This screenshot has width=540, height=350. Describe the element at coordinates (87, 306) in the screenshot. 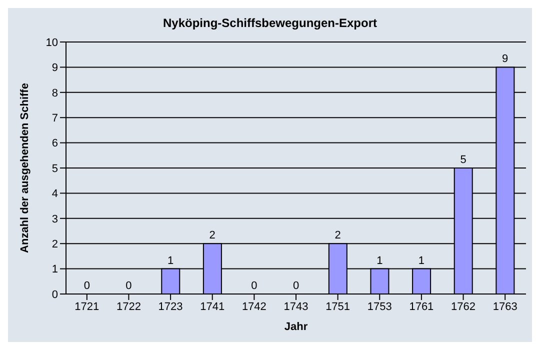

I see `x-tick-label: 1721` at that location.